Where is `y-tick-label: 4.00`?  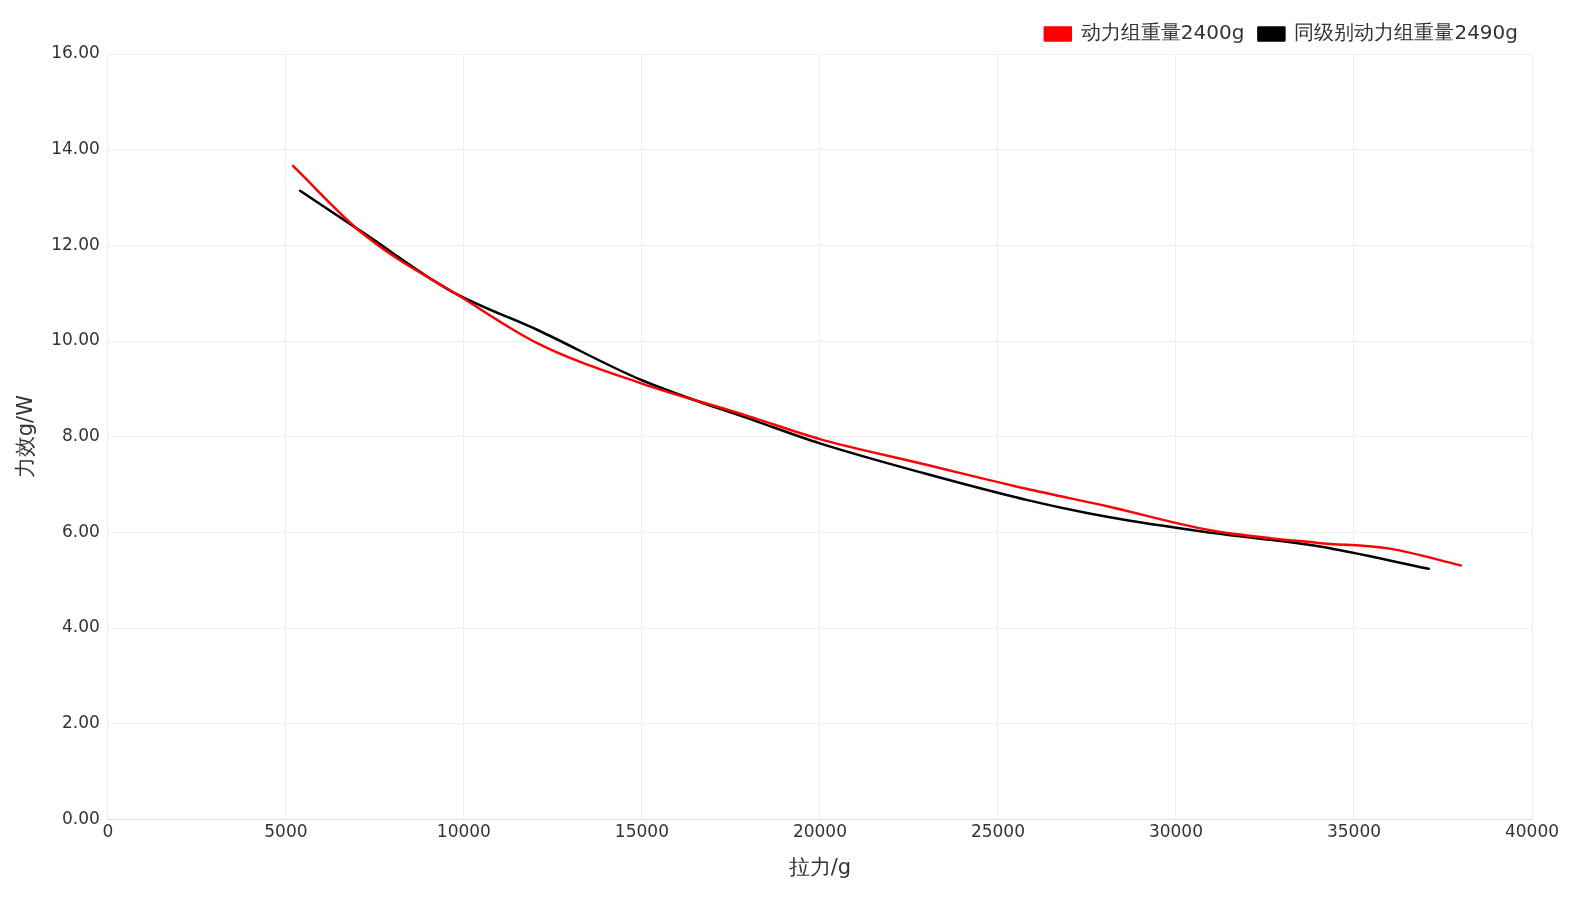 y-tick-label: 4.00 is located at coordinates (81, 626).